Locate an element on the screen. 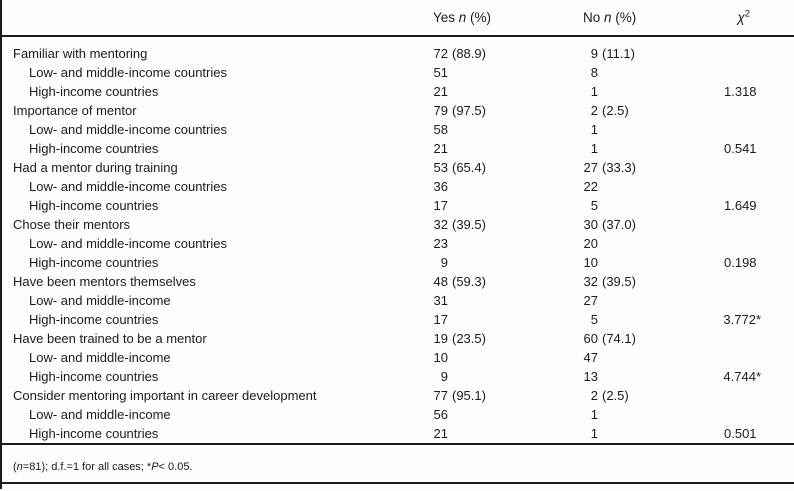 This screenshot has width=794, height=491. row-label: Low- and middle-income countries is located at coordinates (128, 129).